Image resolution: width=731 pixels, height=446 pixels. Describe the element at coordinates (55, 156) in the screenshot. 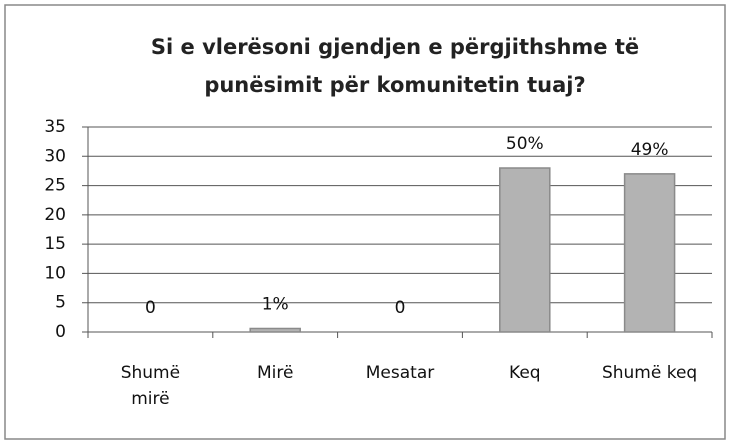

I see `y-tick-label: 30` at that location.